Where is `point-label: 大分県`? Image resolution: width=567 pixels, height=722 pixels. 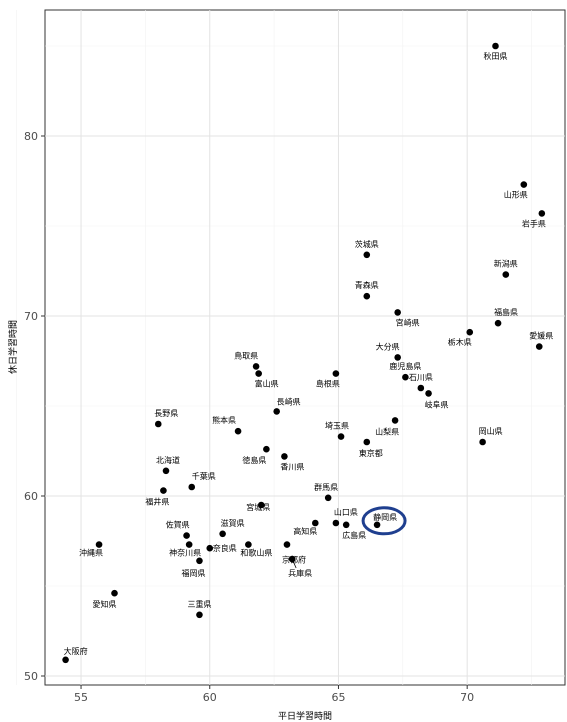 point-label: 大分県 is located at coordinates (388, 346).